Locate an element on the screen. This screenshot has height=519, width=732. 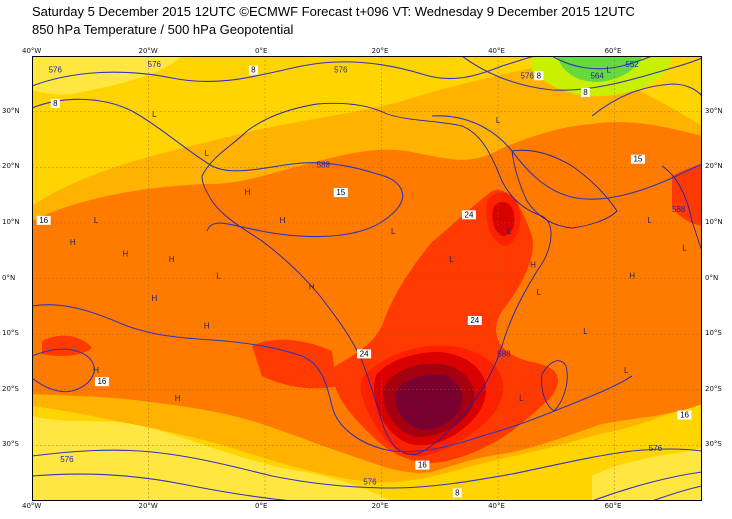
lat-tick-label-right: 10°N is located at coordinates (714, 221).